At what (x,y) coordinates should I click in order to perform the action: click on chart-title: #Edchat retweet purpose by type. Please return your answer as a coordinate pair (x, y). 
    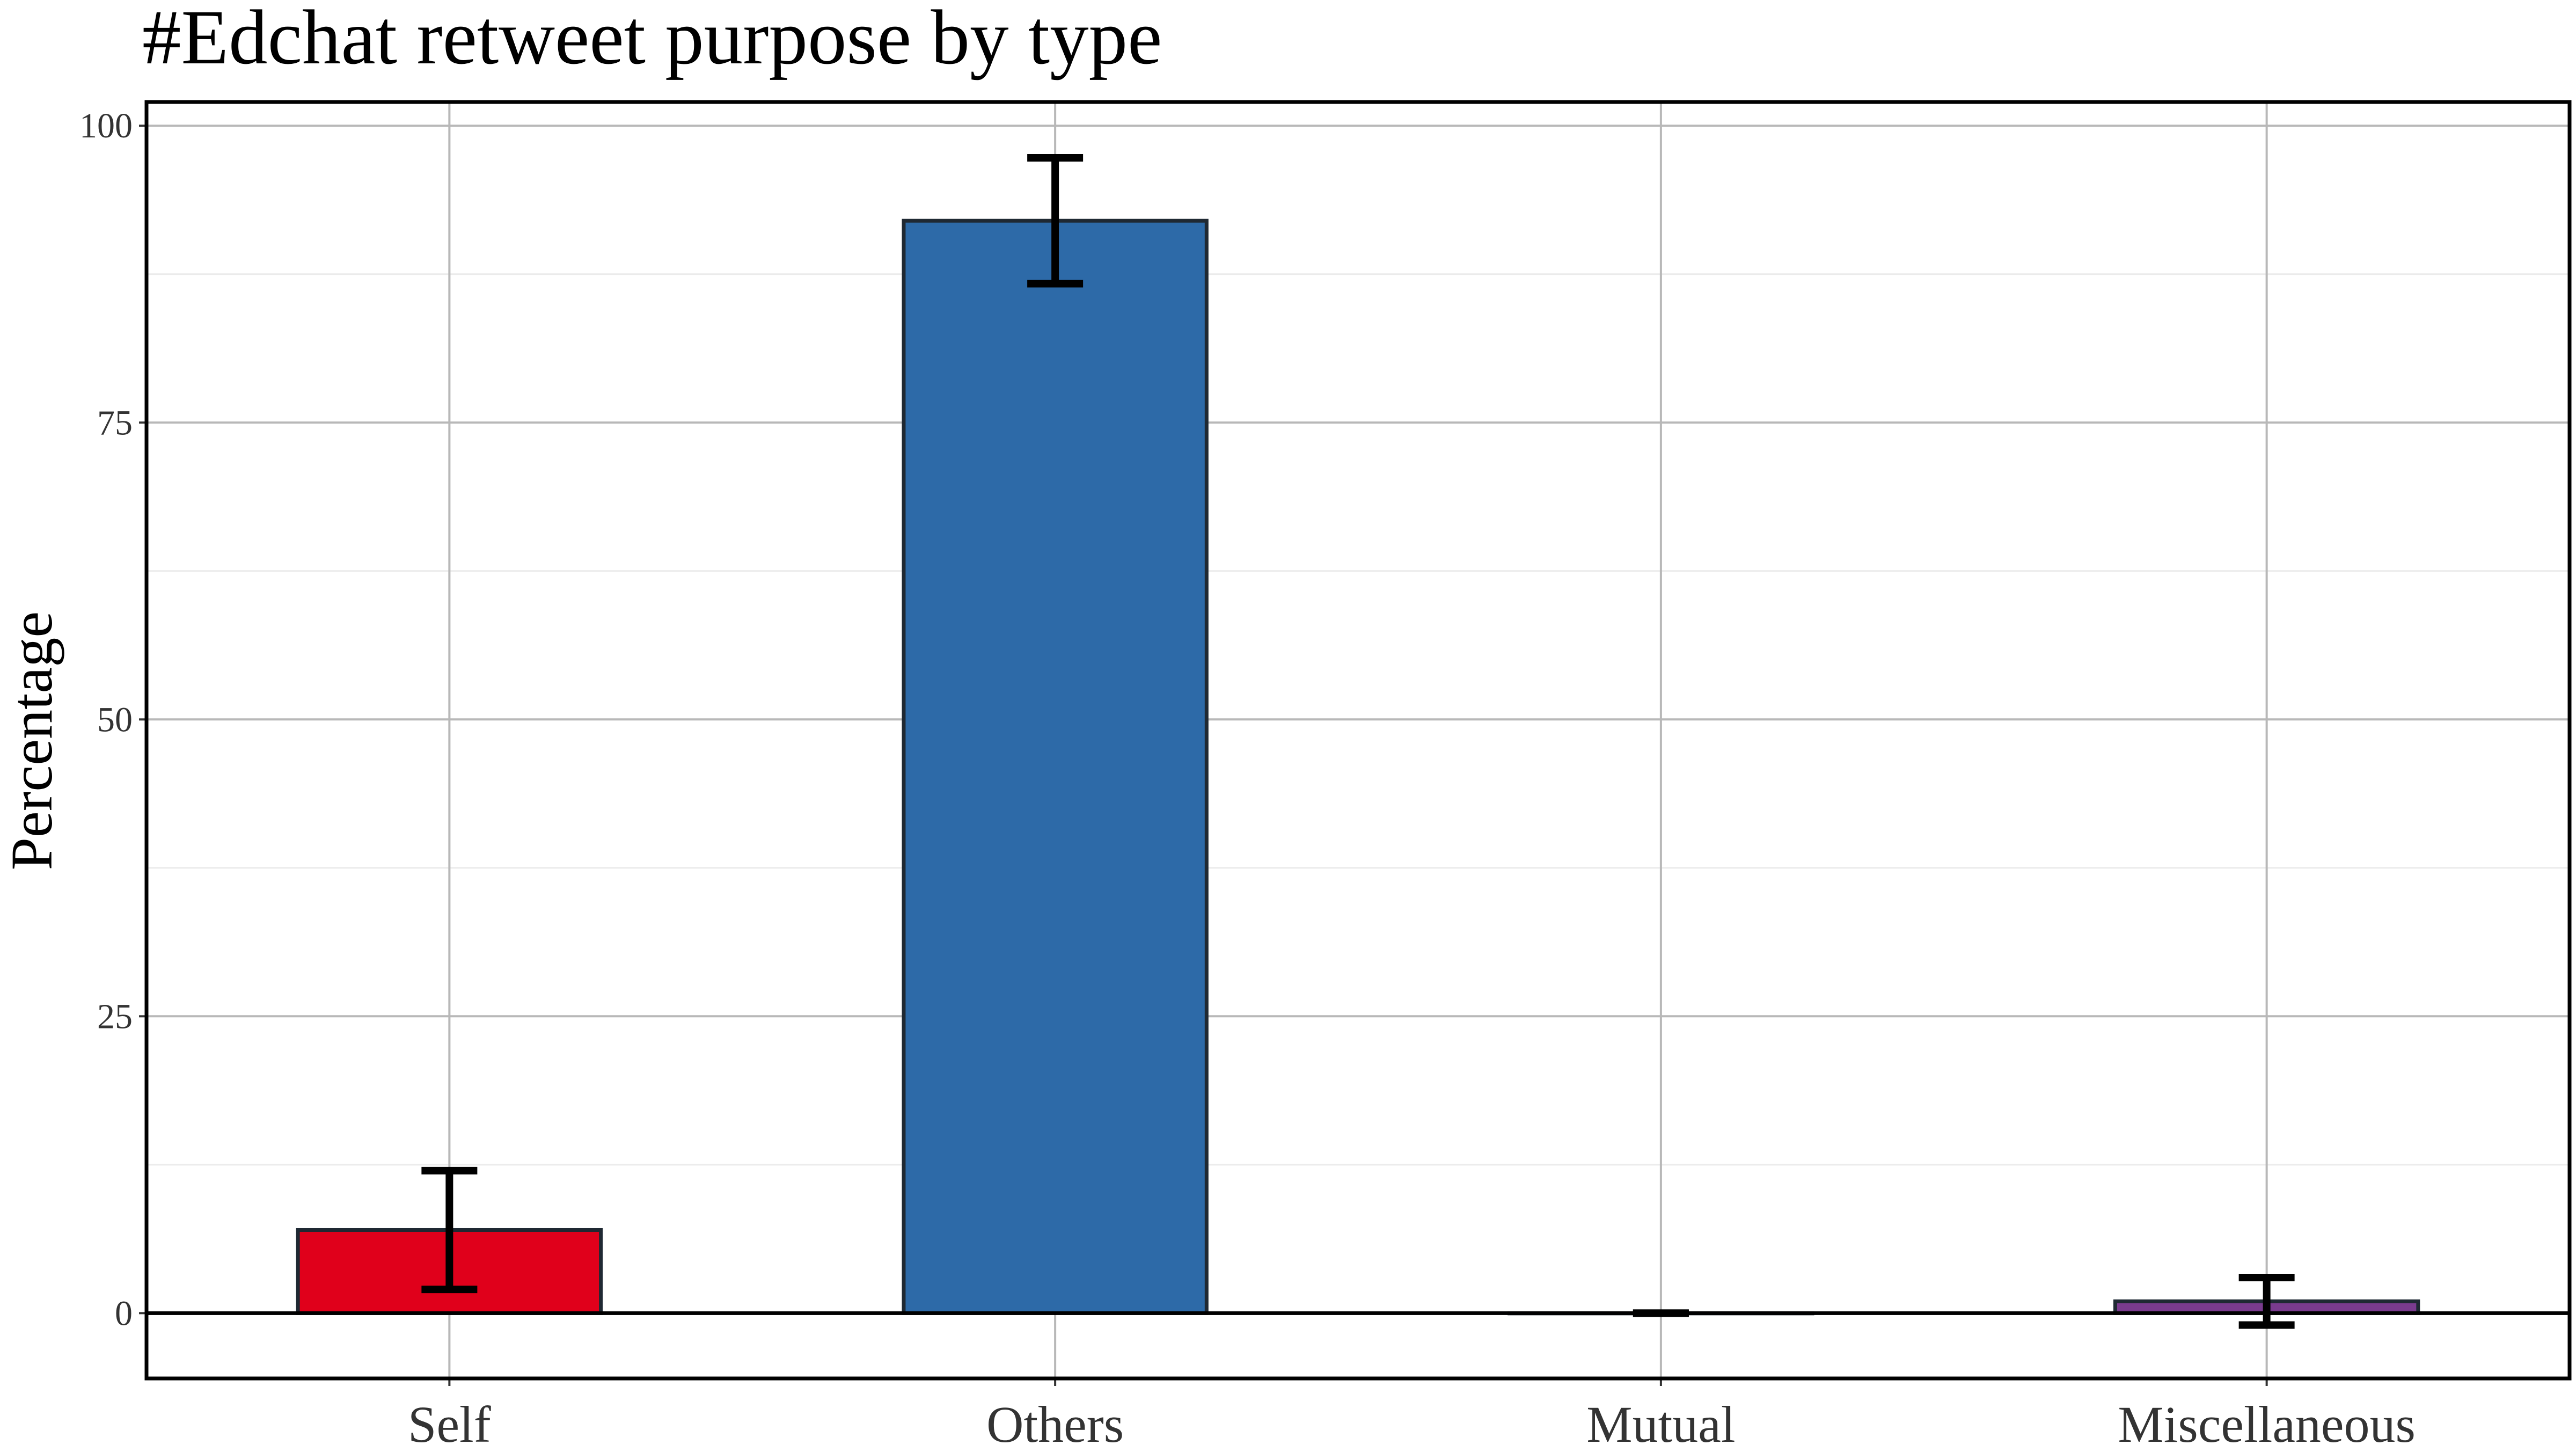
    Looking at the image, I should click on (652, 40).